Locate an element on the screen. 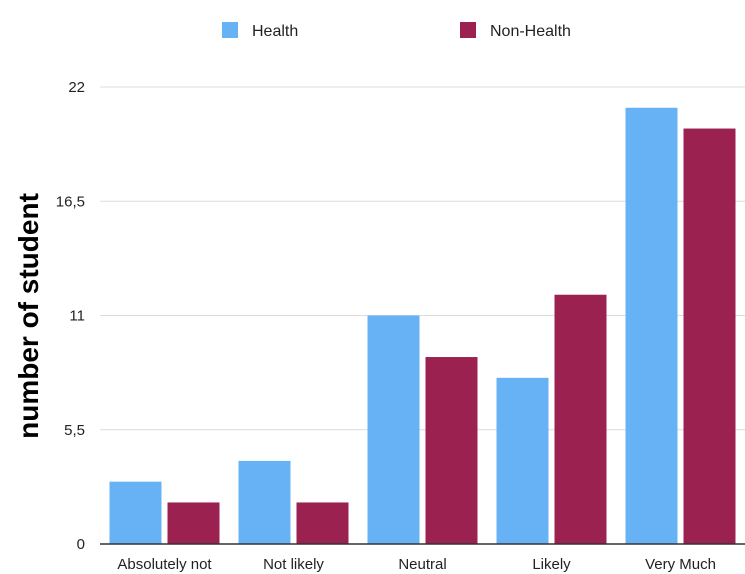 The width and height of the screenshot is (745, 574). bar-non-health-very-much is located at coordinates (709, 336).